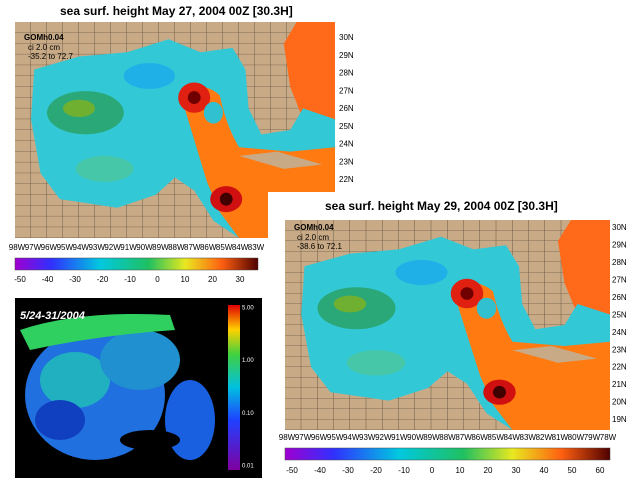 This screenshot has height=484, width=630. Describe the element at coordinates (619, 384) in the screenshot. I see `lat-label: 21N` at that location.